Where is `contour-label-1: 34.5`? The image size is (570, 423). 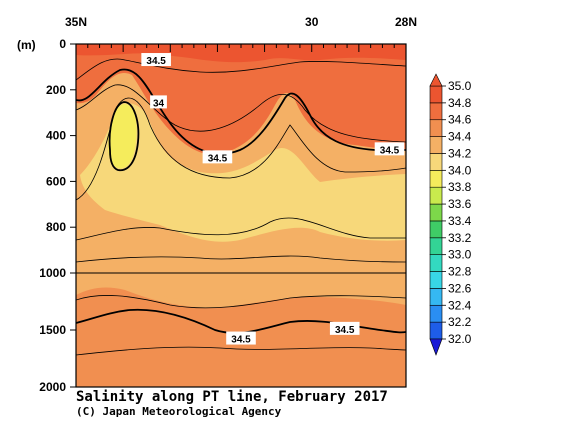 contour-label-1: 34.5 is located at coordinates (156, 61).